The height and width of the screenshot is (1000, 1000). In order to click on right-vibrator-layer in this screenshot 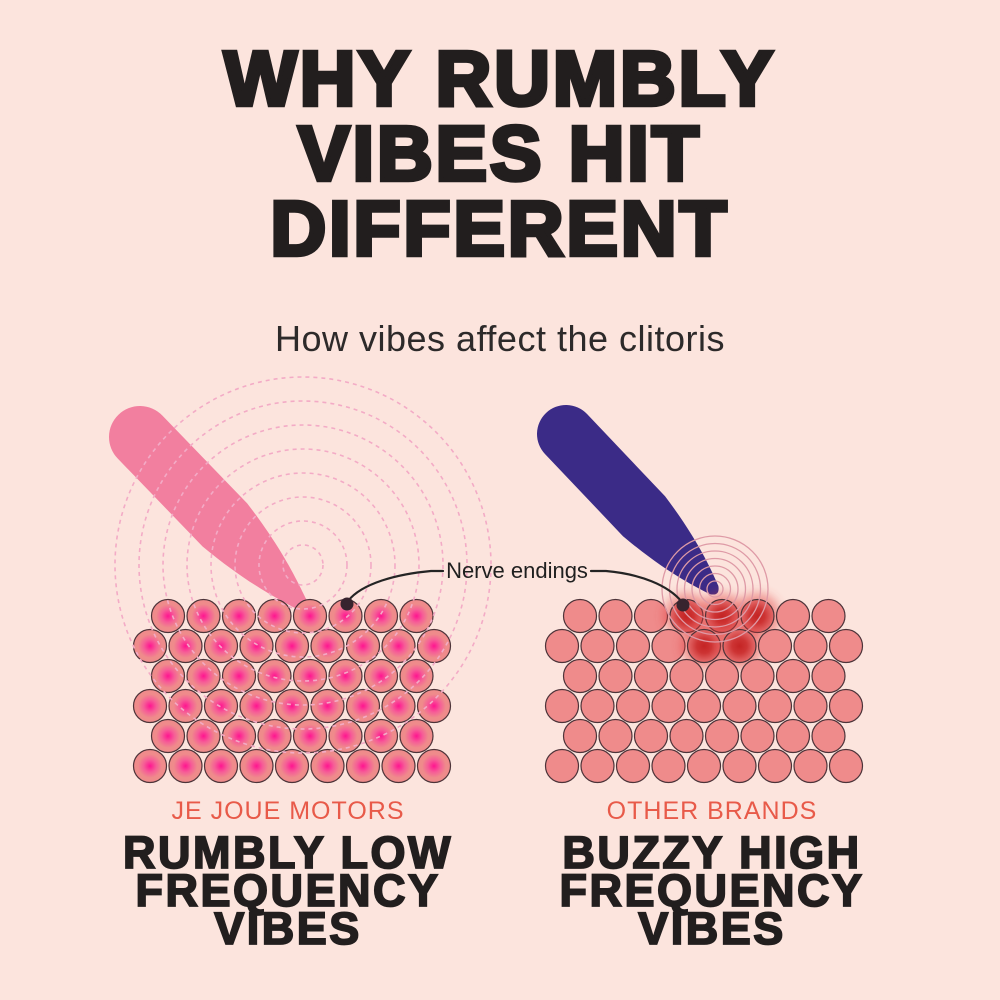, I will do `click(628, 500)`.